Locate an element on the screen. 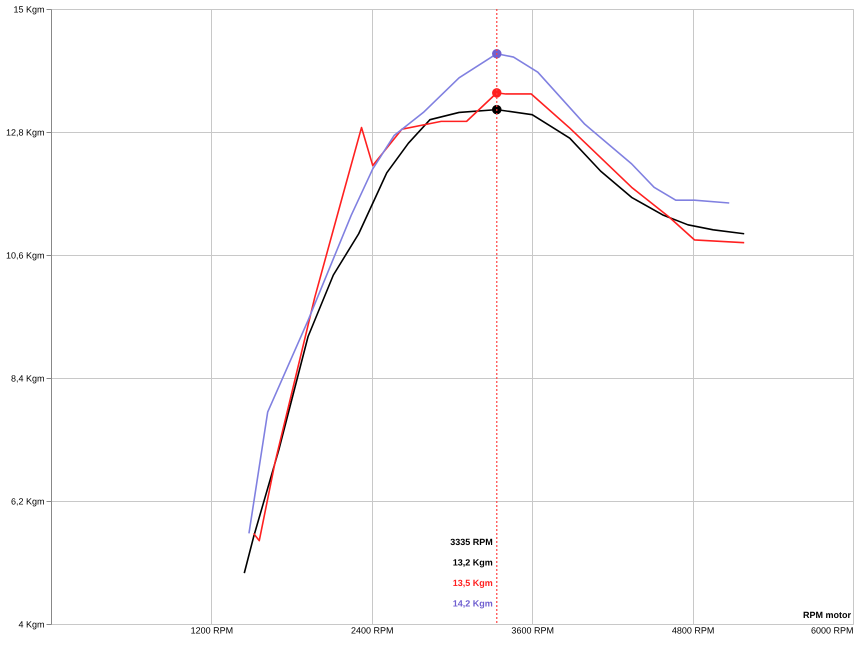 The height and width of the screenshot is (646, 862). y-tick-label: 15 Kgm is located at coordinates (28, 9).